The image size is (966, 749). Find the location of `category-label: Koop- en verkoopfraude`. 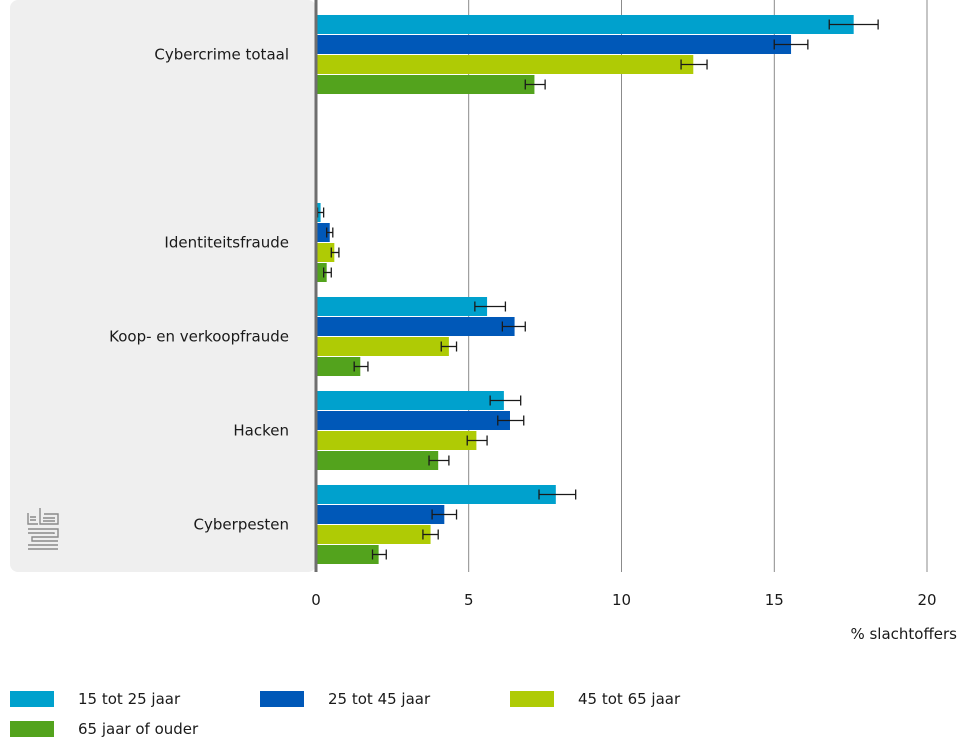

category-label: Koop- en verkoopfraude is located at coordinates (199, 337).